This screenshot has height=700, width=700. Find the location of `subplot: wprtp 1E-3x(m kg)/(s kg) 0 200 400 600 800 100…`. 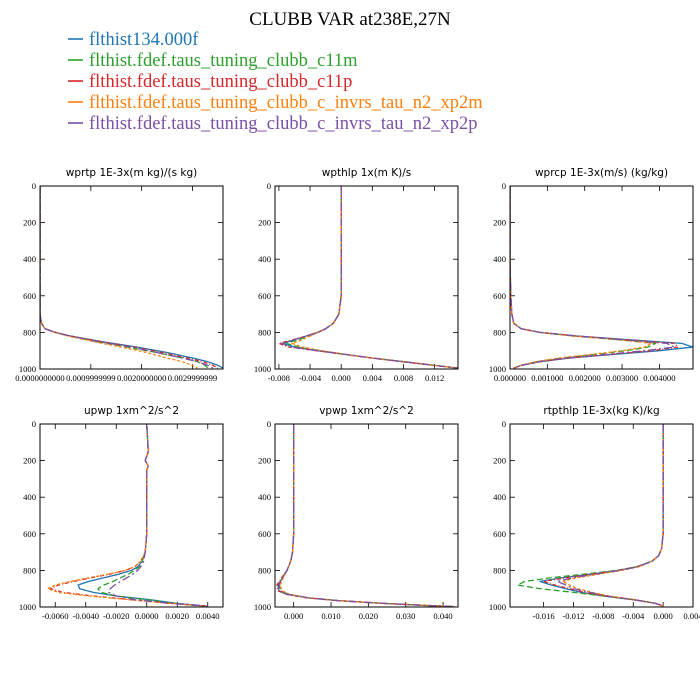

subplot: wprtp 1E-3x(m kg)/(s kg) 0 200 400 600 800 100… is located at coordinates (119, 275).